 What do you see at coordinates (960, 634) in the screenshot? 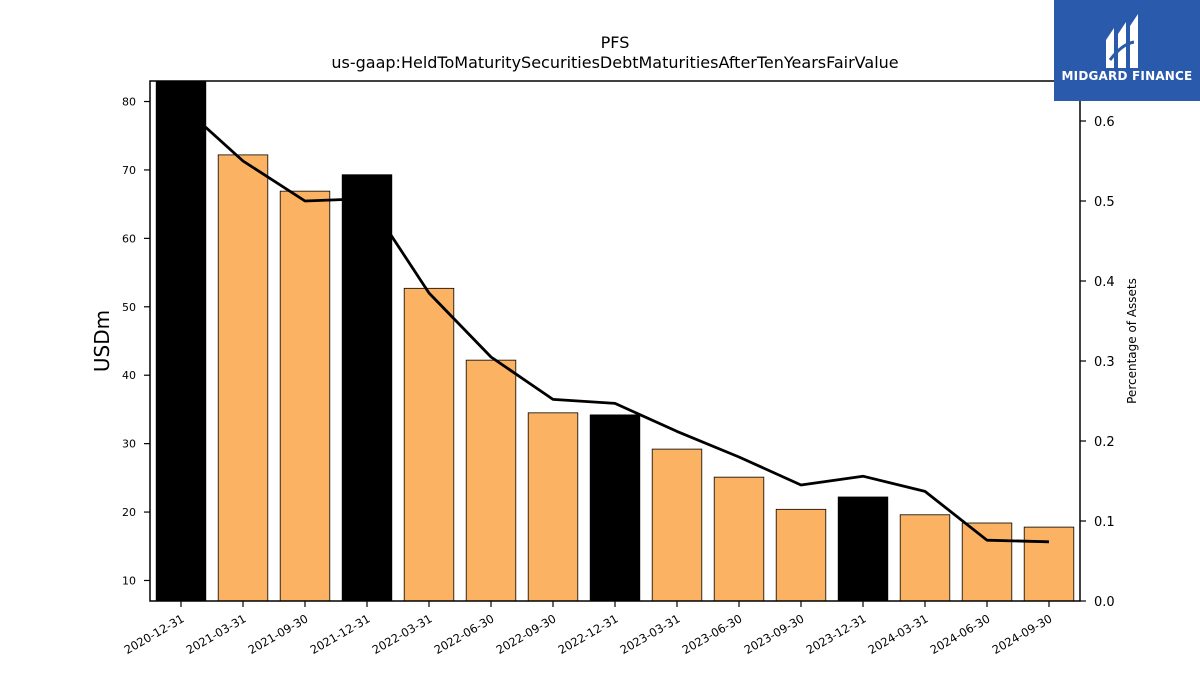
I see `x-tick-label: 2024-06-30` at bounding box center [960, 634].